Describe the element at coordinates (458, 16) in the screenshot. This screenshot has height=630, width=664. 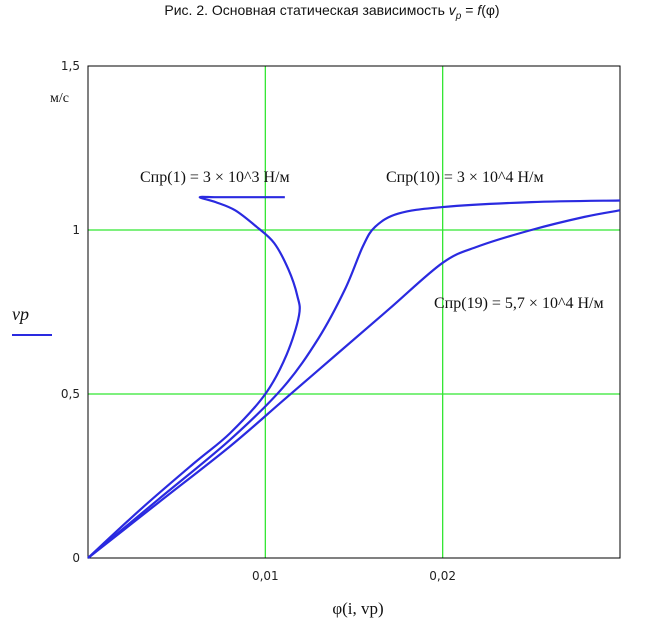
I see `caption-var-sub: p` at that location.